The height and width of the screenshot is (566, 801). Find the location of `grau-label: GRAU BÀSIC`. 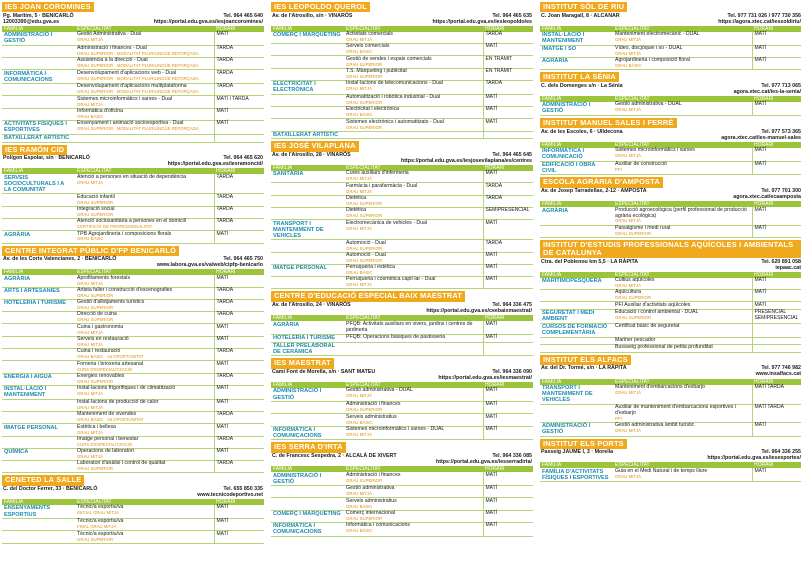

grau-label: GRAU BÀSIC is located at coordinates (359, 115).